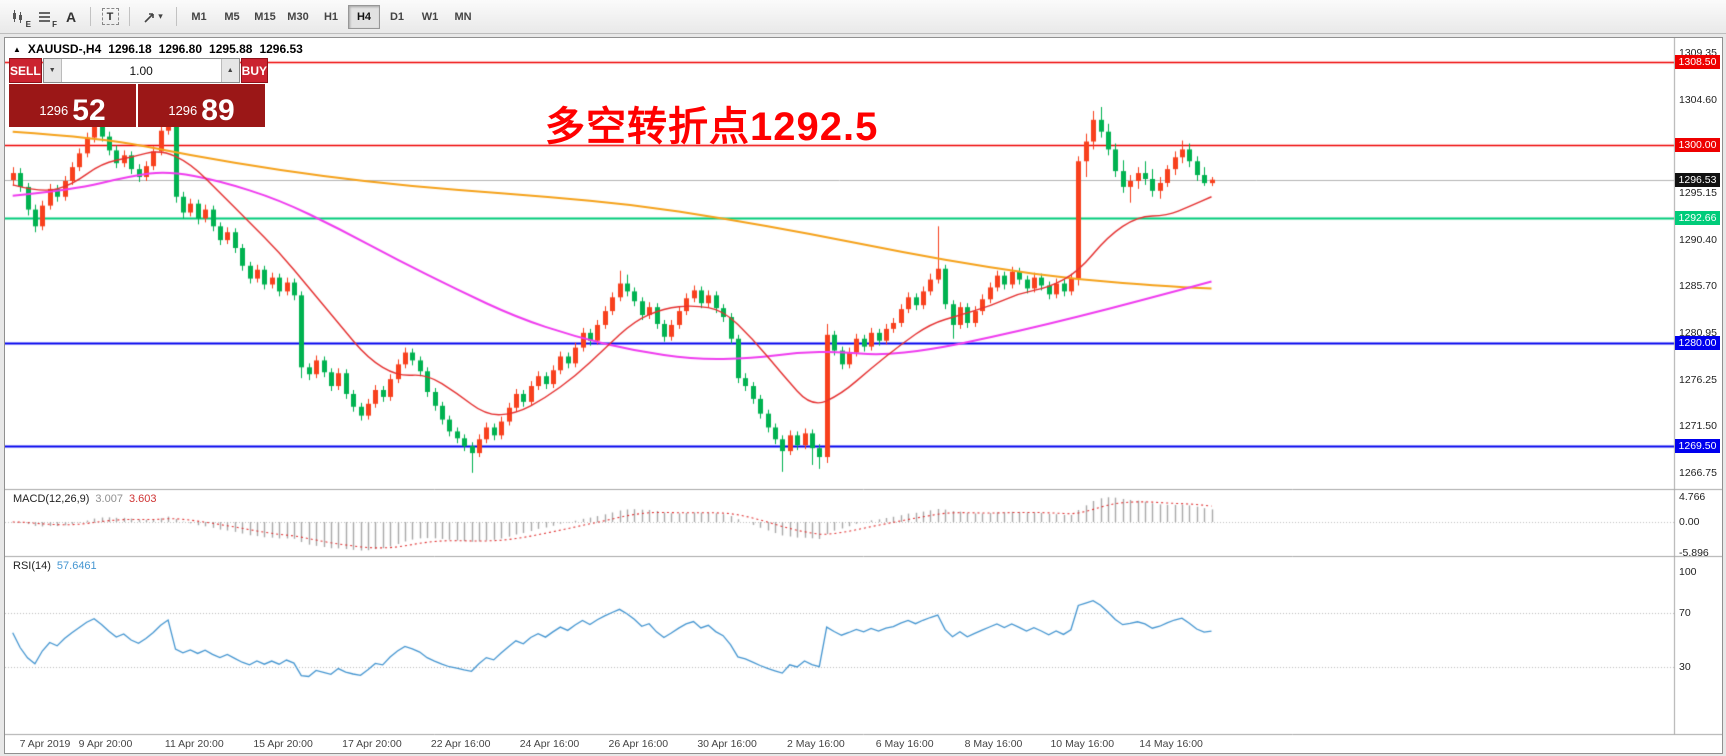 This screenshot has height=756, width=1726. Describe the element at coordinates (105, 744) in the screenshot. I see `time-axis-label: 9 Apr 20:00` at that location.